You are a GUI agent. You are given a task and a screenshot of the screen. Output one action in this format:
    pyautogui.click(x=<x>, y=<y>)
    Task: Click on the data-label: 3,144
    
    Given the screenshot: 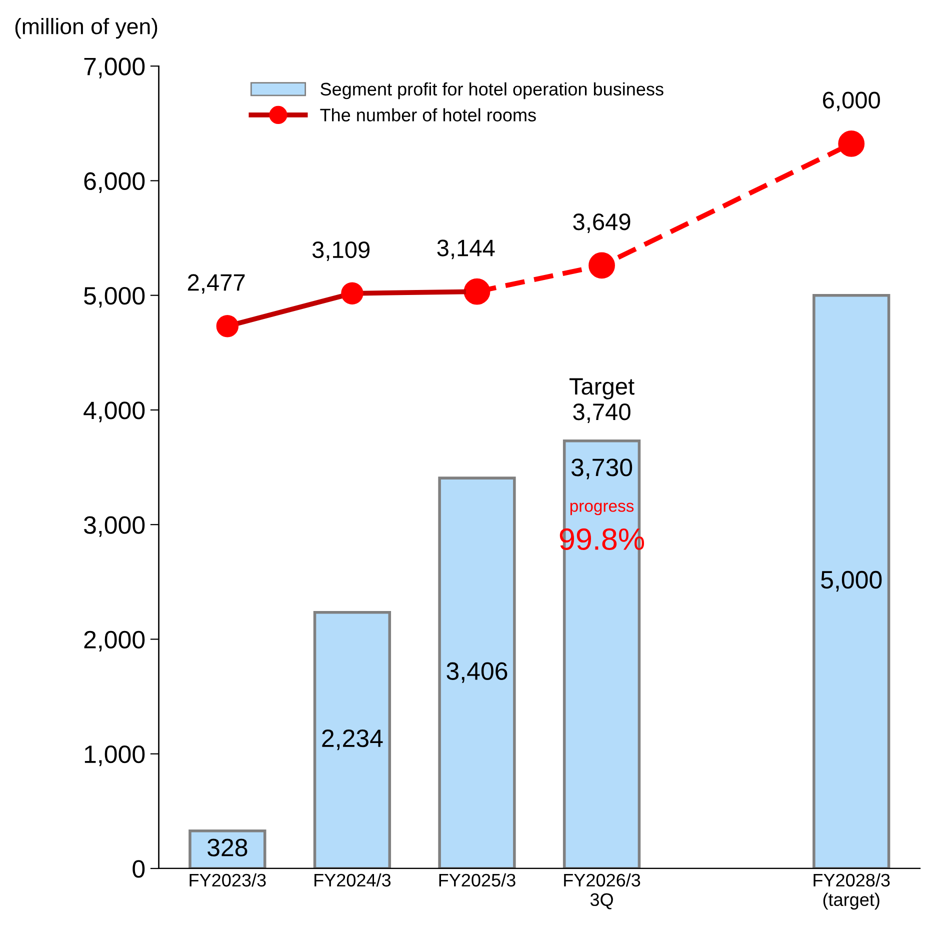 What is the action you would take?
    pyautogui.click(x=466, y=250)
    